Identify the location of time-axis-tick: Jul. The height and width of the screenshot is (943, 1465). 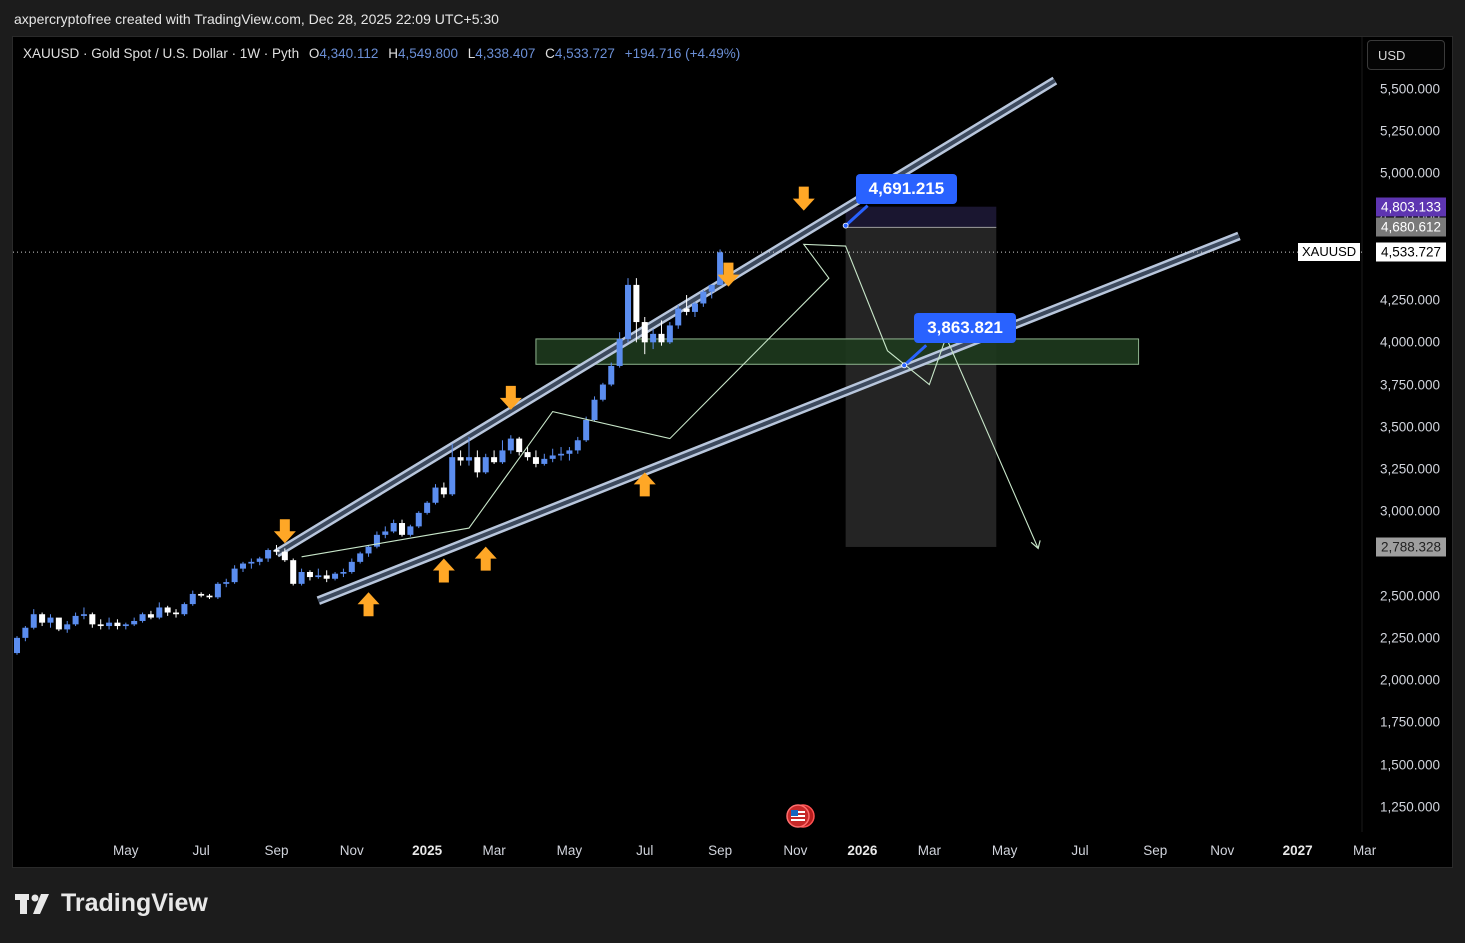
(201, 850).